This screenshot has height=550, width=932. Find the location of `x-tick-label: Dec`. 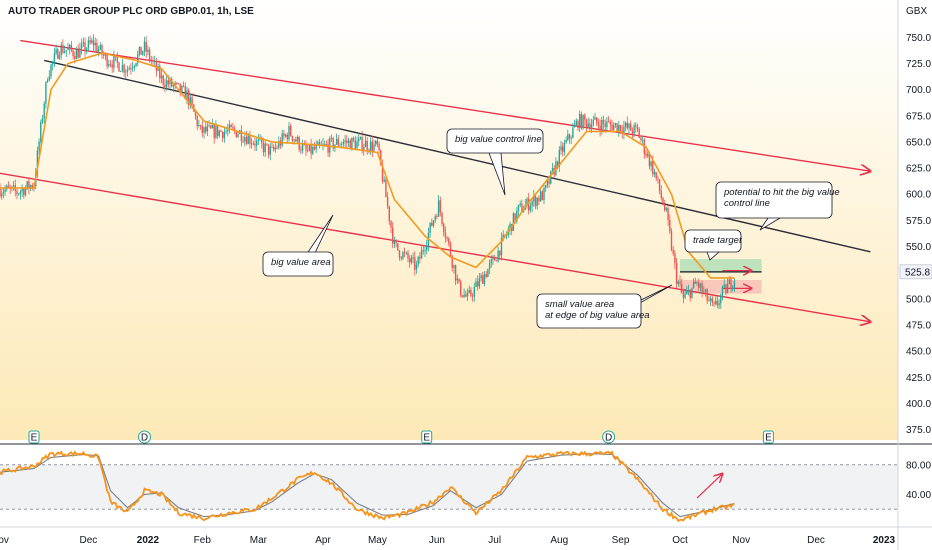

x-tick-label: Dec is located at coordinates (89, 540).